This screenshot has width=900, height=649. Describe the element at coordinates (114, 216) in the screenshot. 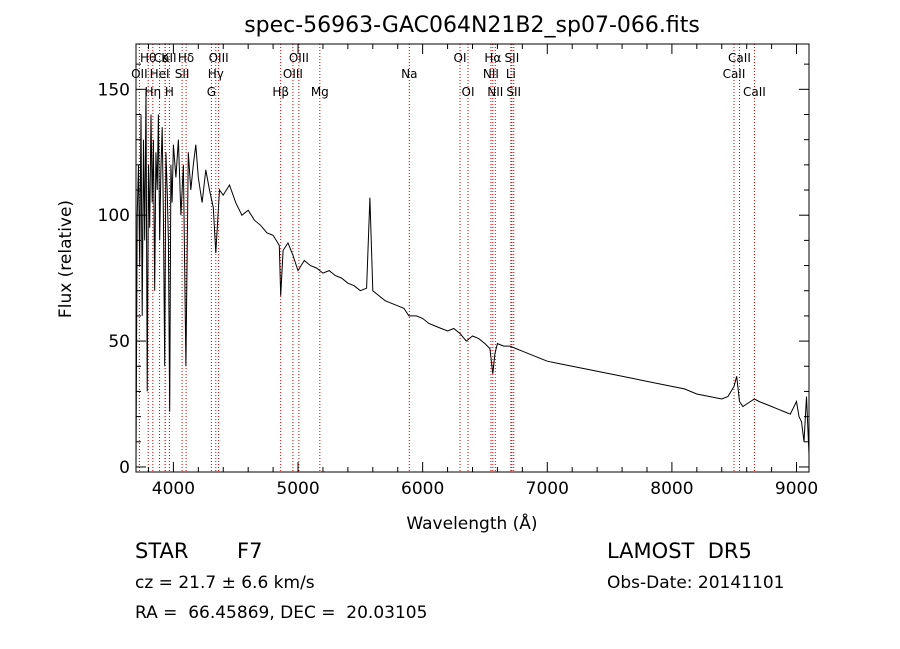

I see `y-tick-label: 100` at that location.